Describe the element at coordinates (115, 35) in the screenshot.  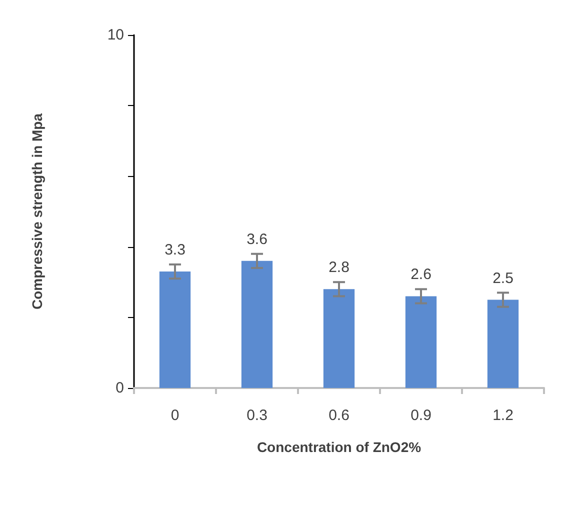
I see `y-tick-label: 10` at that location.